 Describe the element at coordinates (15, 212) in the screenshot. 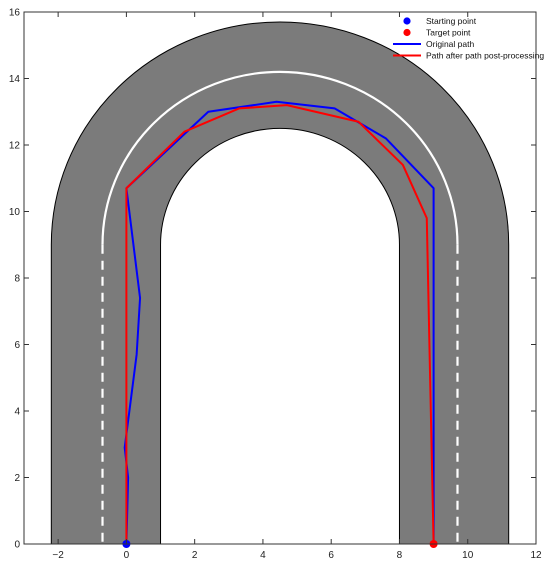

I see `y-tick-label: 10` at that location.